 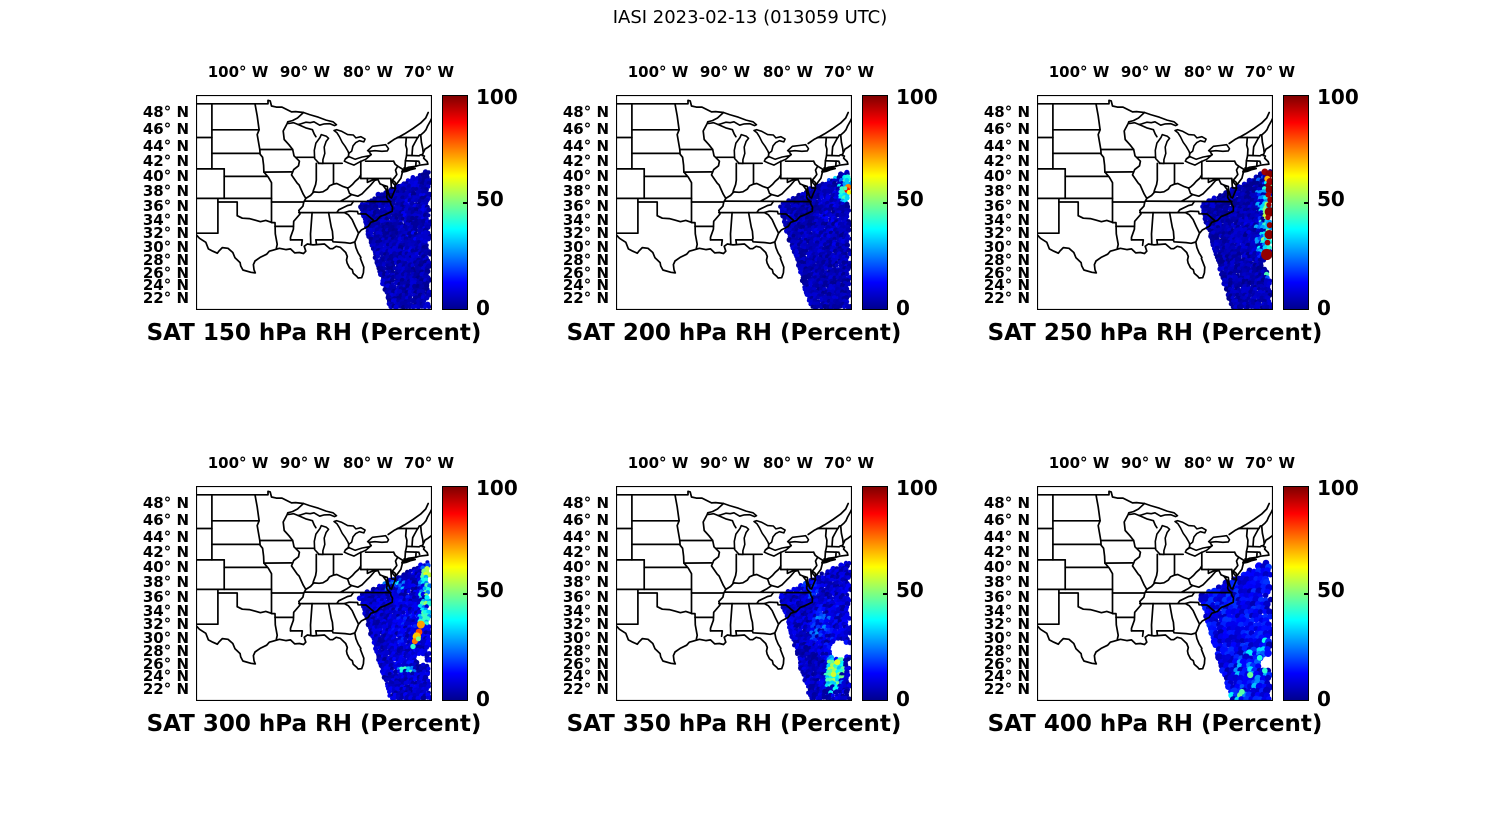 I want to click on panel-title-250hpa: SAT 250 hPa RH (Percent), so click(x=1155, y=333).